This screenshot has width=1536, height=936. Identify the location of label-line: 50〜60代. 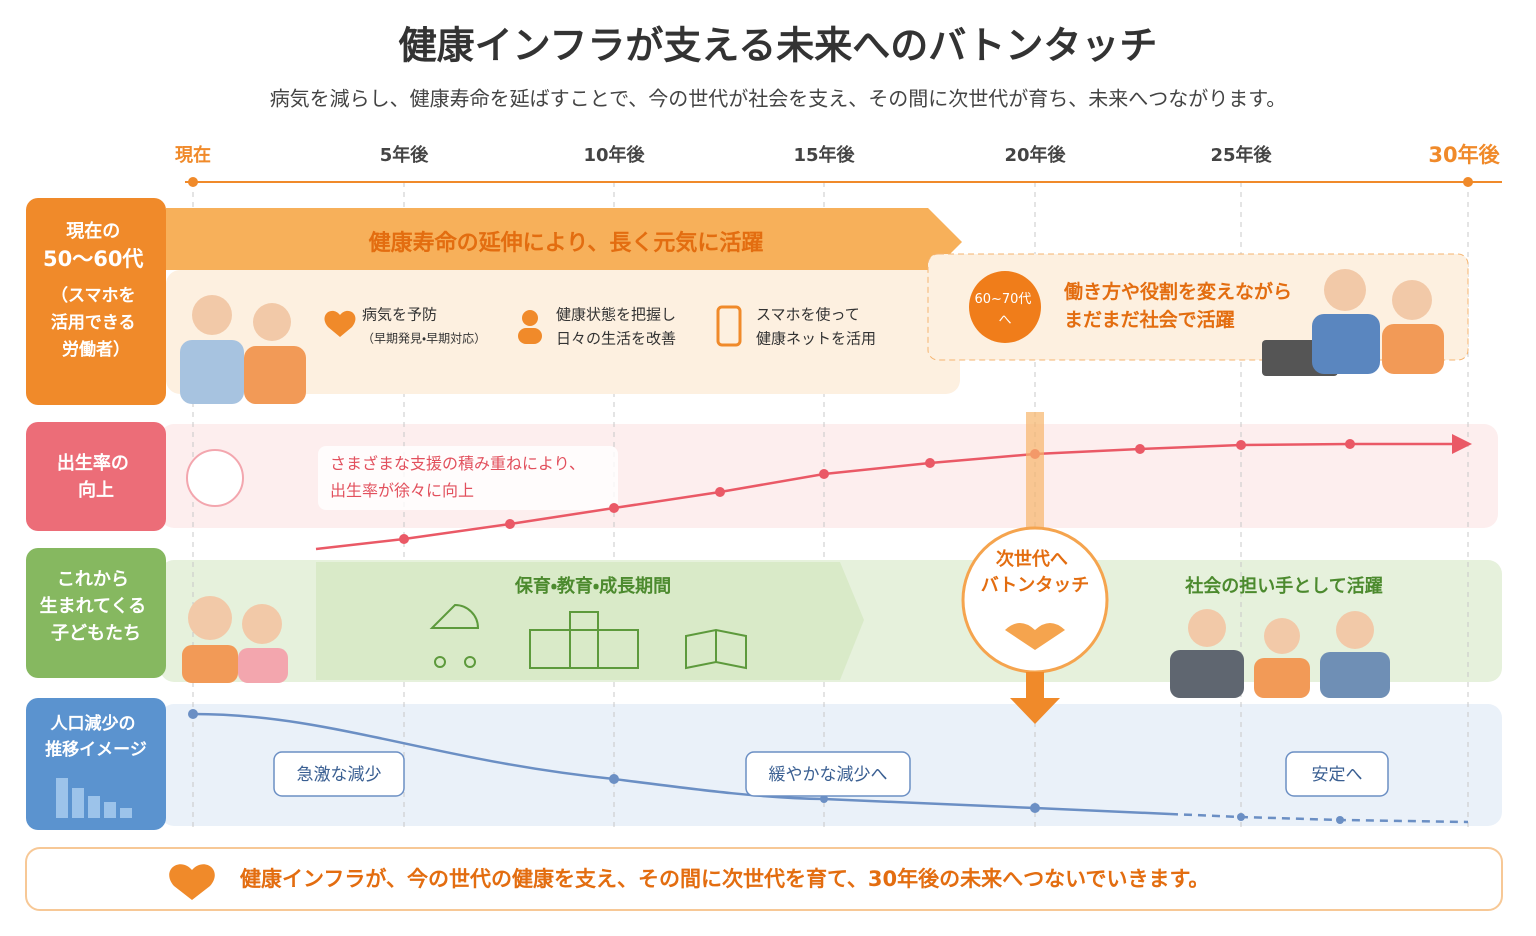
(93, 259).